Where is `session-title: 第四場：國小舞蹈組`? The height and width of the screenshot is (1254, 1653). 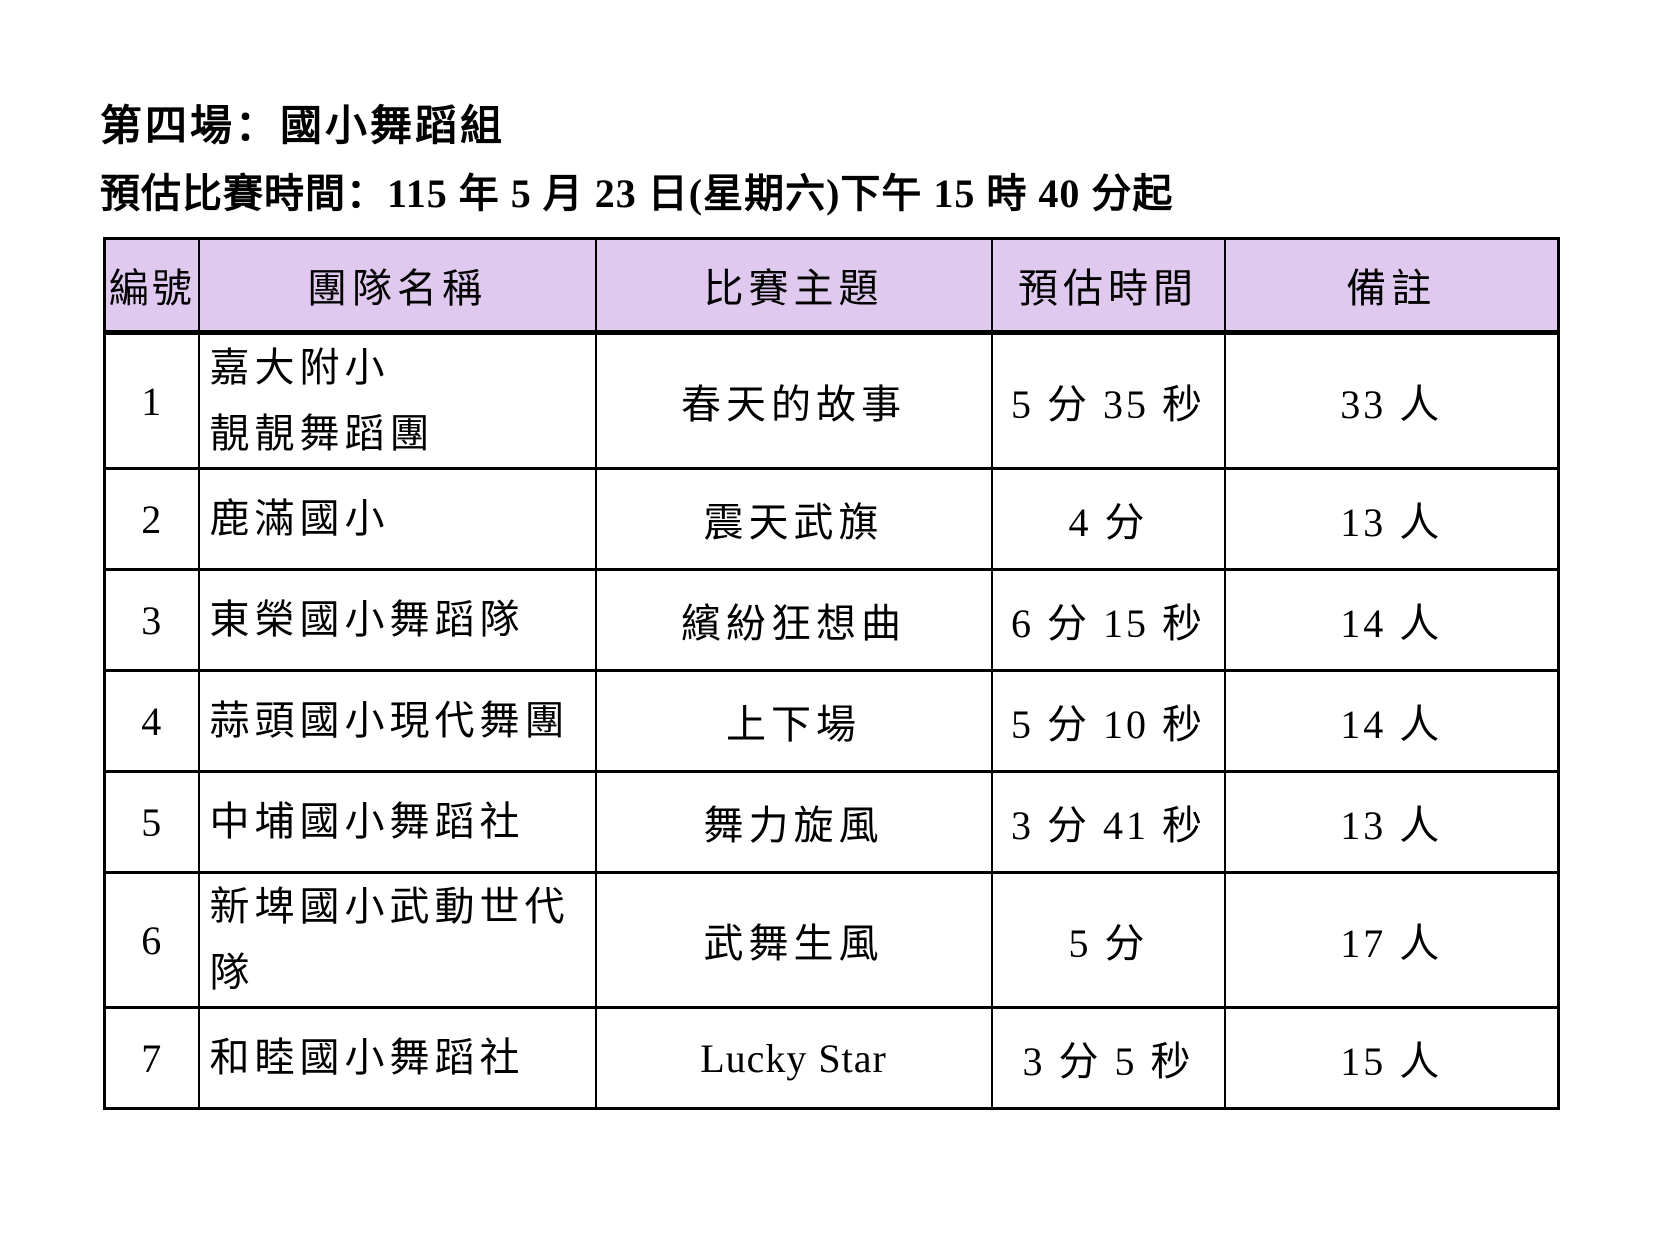
session-title: 第四場：國小舞蹈組 is located at coordinates (303, 127).